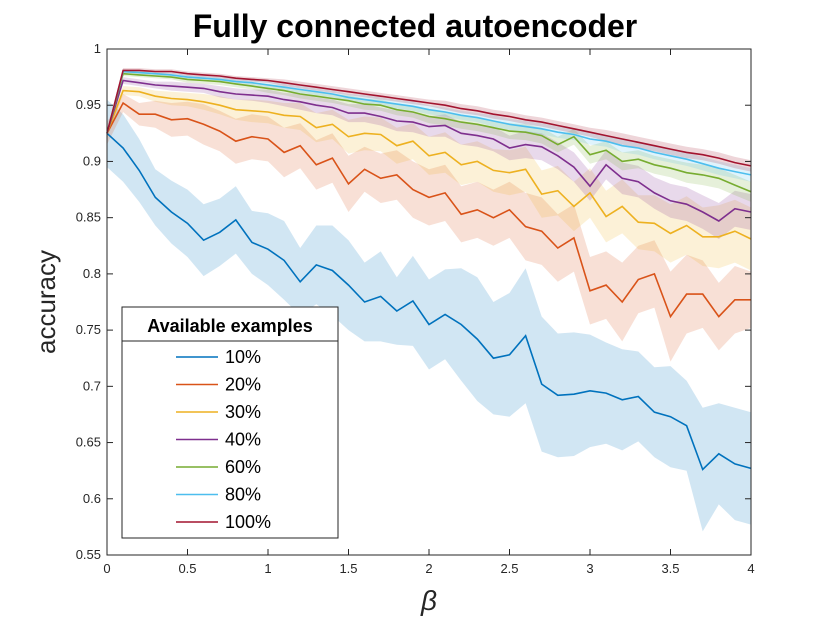 This screenshot has width=830, height=623. Describe the element at coordinates (509, 568) in the screenshot. I see `x-tick-label: 2.5` at that location.